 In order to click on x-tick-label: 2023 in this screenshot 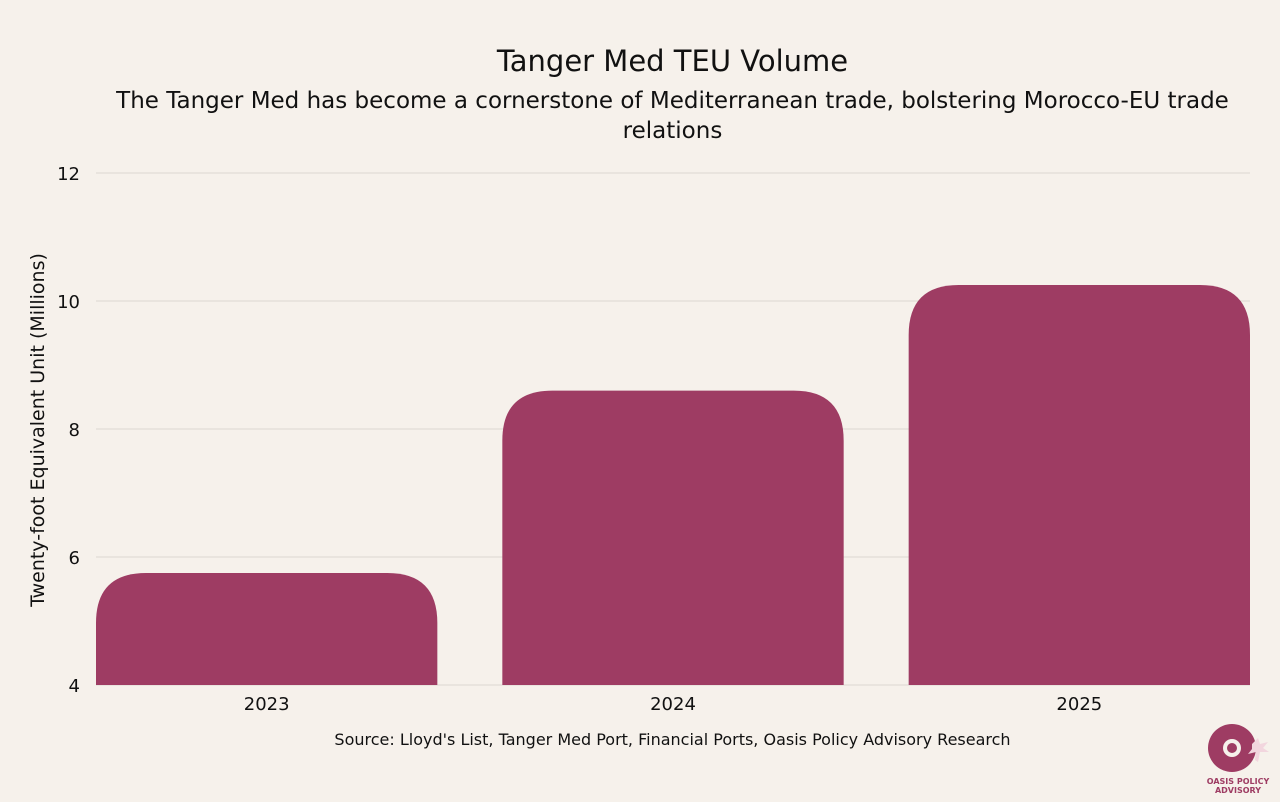, I will do `click(267, 704)`.